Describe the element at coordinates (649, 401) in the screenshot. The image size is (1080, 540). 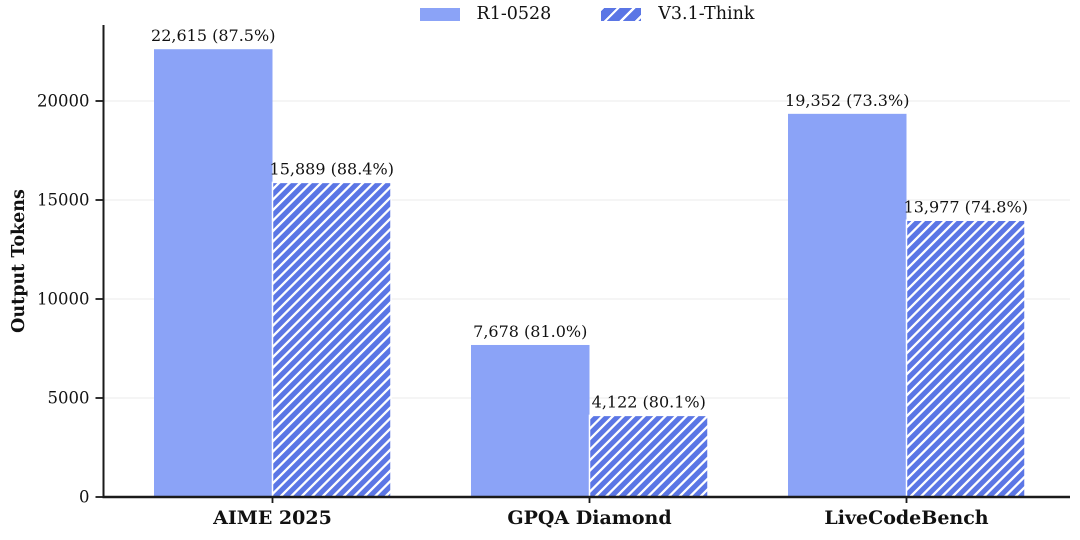
I see `bar-label-v3-1-think-gpqa-diamond: 4,122 (80.1%)` at that location.